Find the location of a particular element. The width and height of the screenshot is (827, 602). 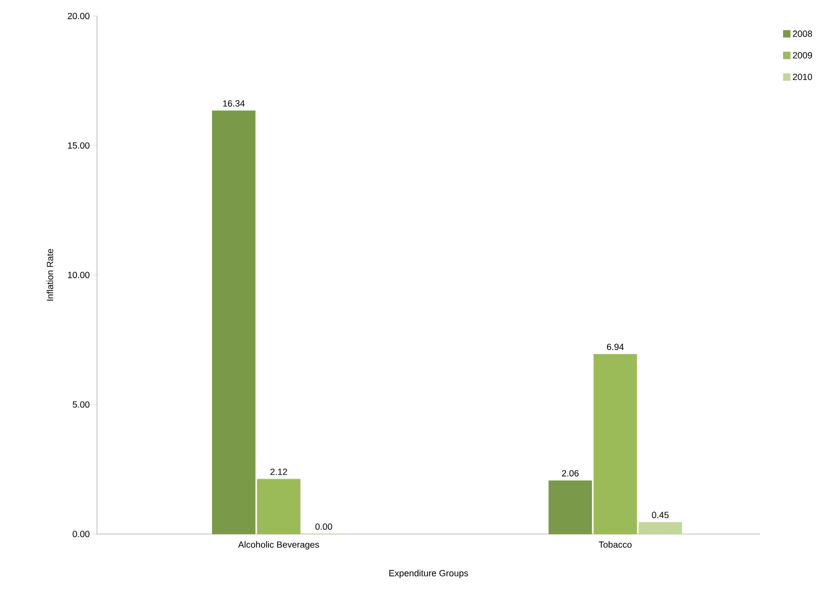

data-label: 2.06 is located at coordinates (570, 473).